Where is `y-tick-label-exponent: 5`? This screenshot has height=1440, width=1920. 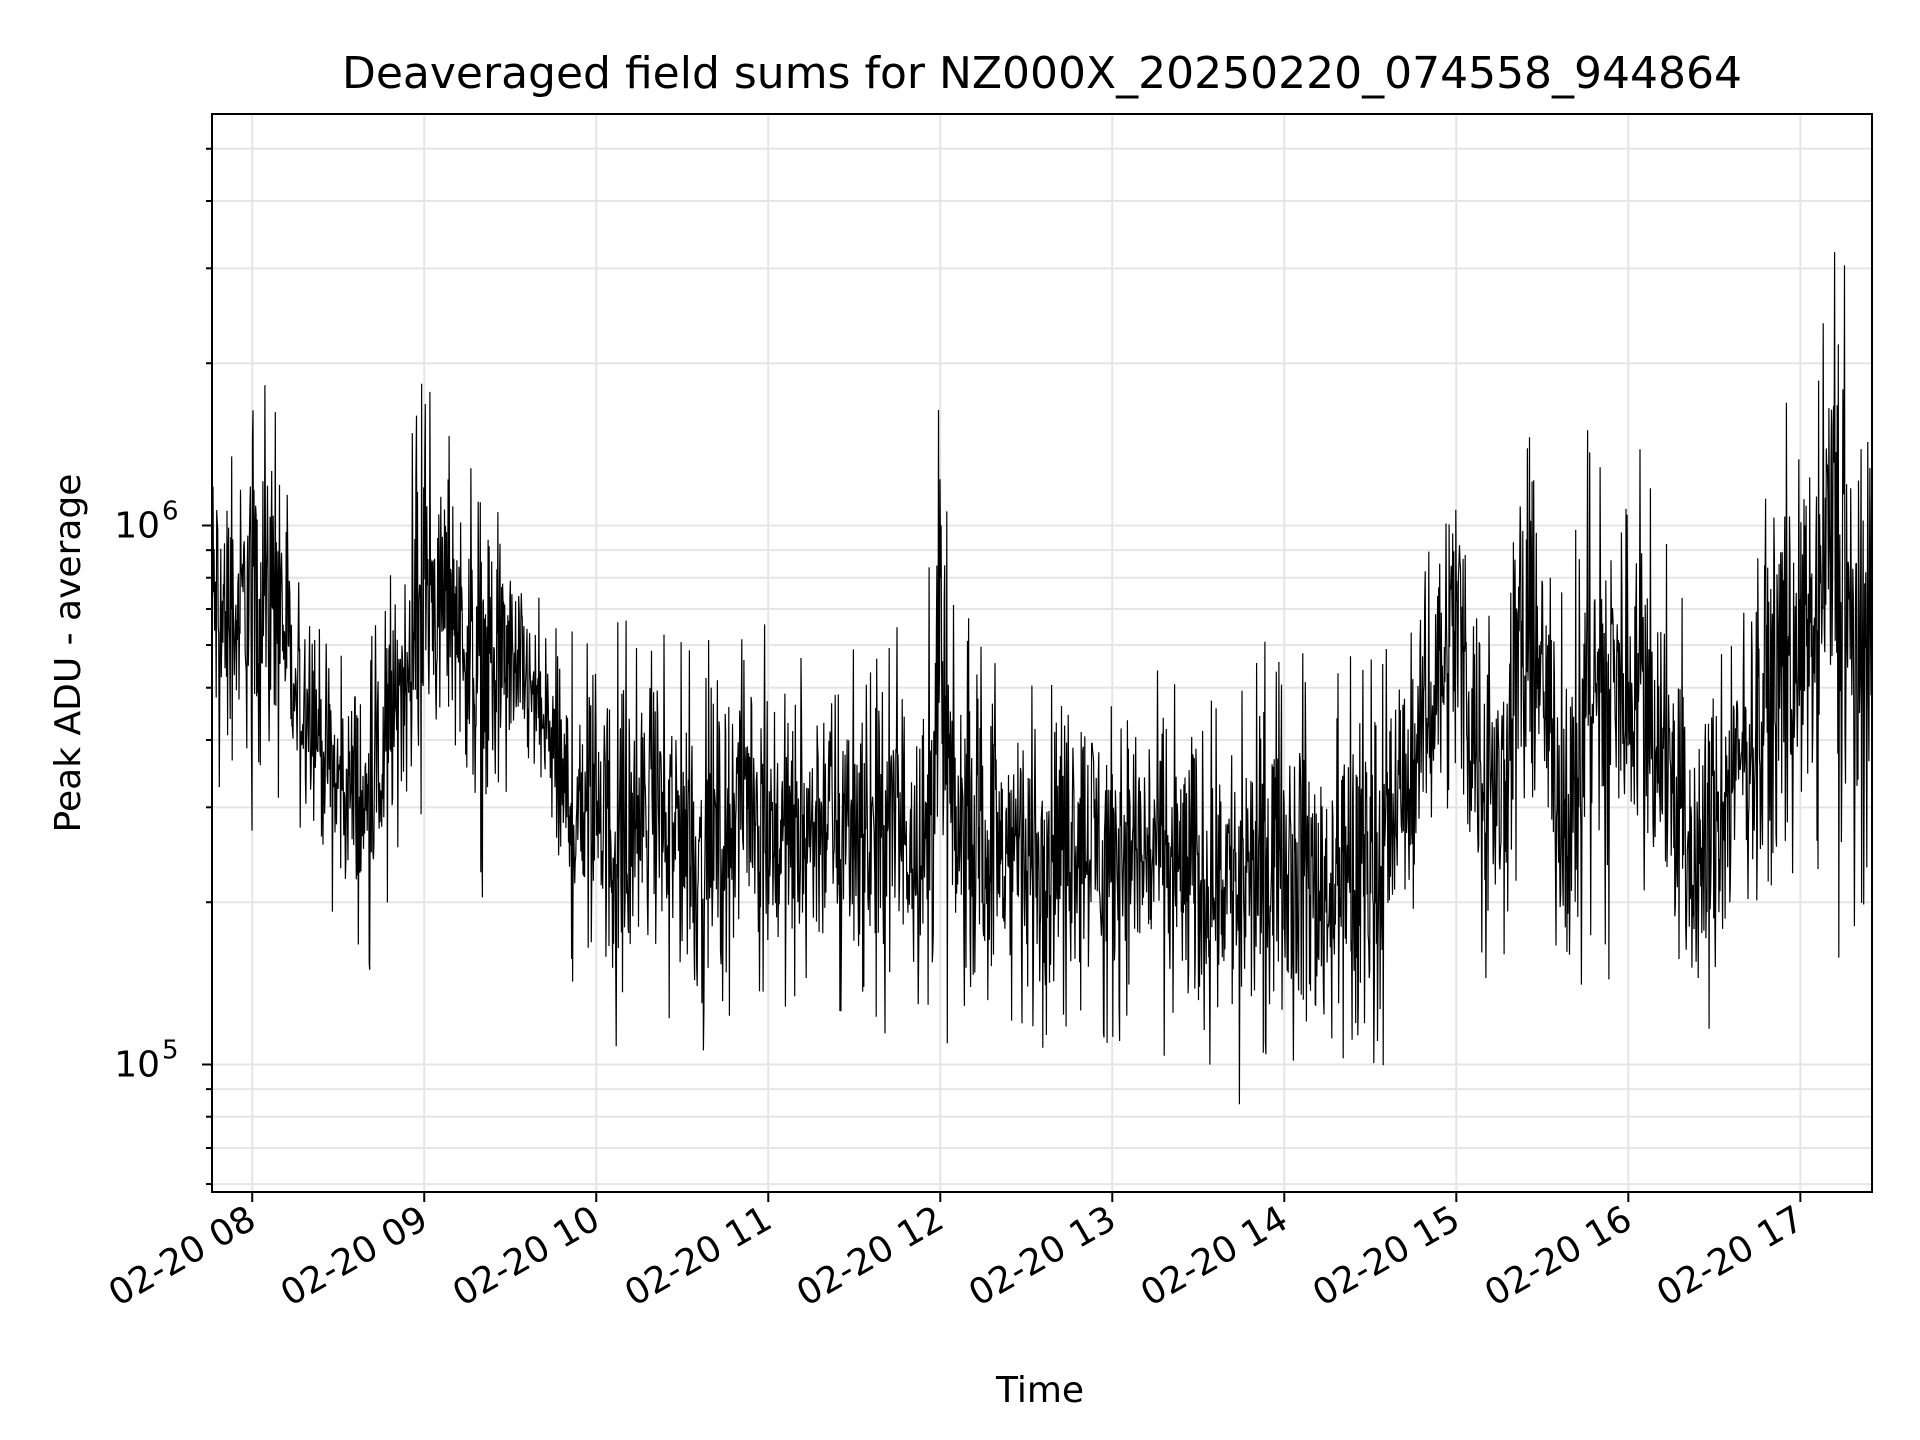 y-tick-label-exponent: 5 is located at coordinates (170, 1050).